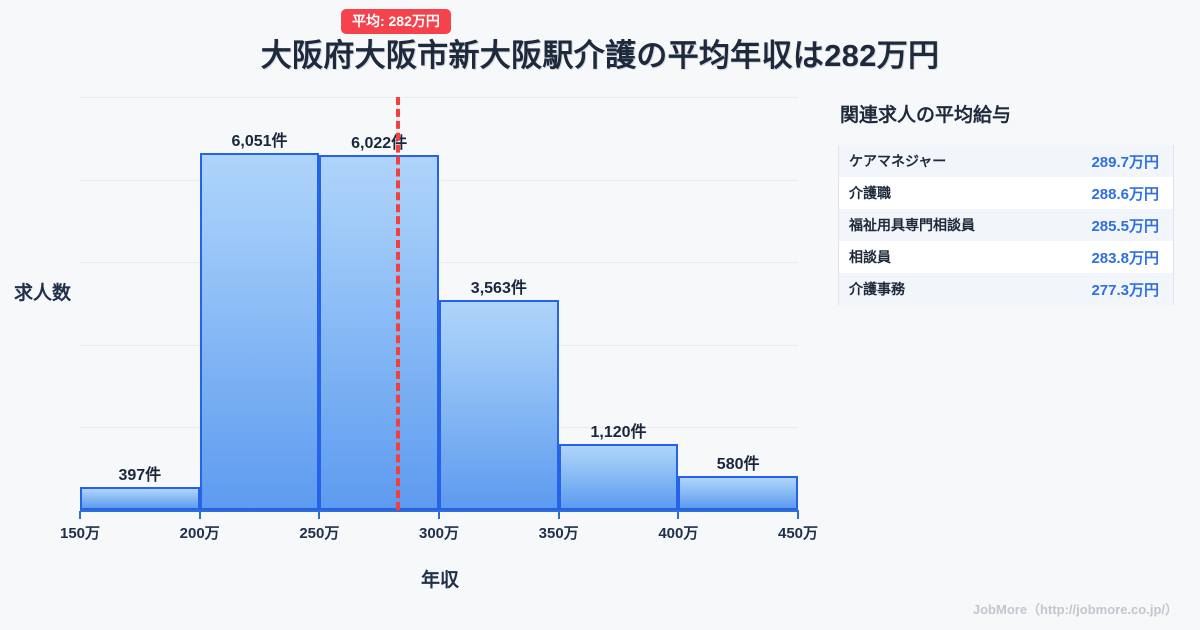 This screenshot has width=1200, height=630. What do you see at coordinates (259, 141) in the screenshot?
I see `bar-value-label: 6,051件` at bounding box center [259, 141].